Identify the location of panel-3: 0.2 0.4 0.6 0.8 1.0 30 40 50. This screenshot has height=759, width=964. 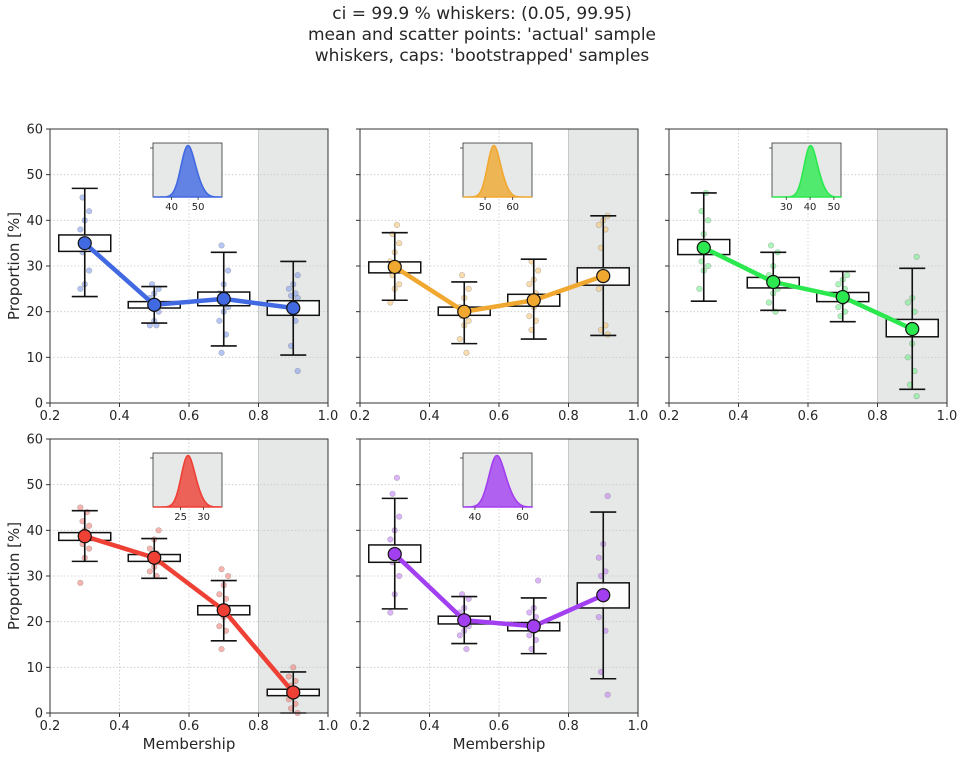
(808, 276).